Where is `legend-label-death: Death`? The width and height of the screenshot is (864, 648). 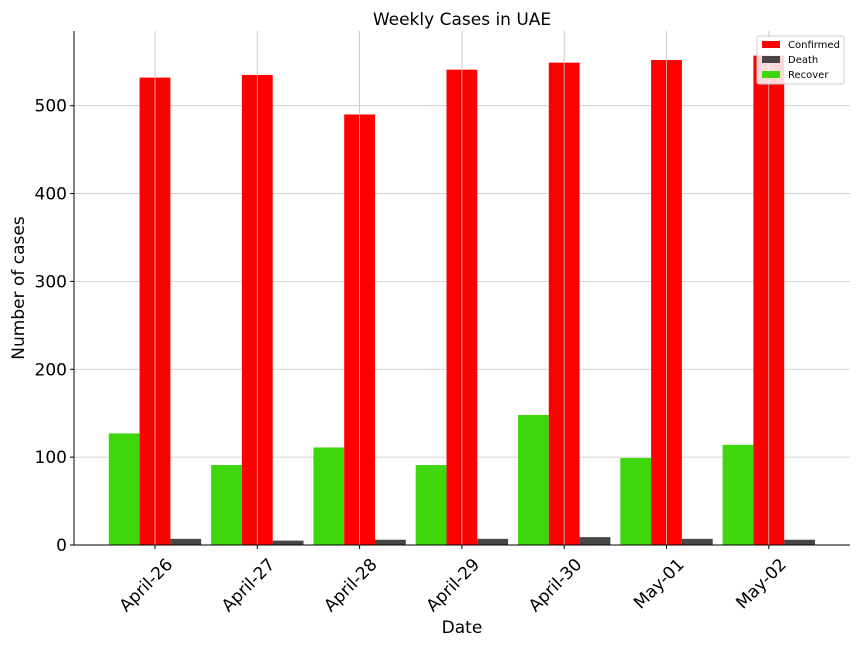 legend-label-death: Death is located at coordinates (803, 60).